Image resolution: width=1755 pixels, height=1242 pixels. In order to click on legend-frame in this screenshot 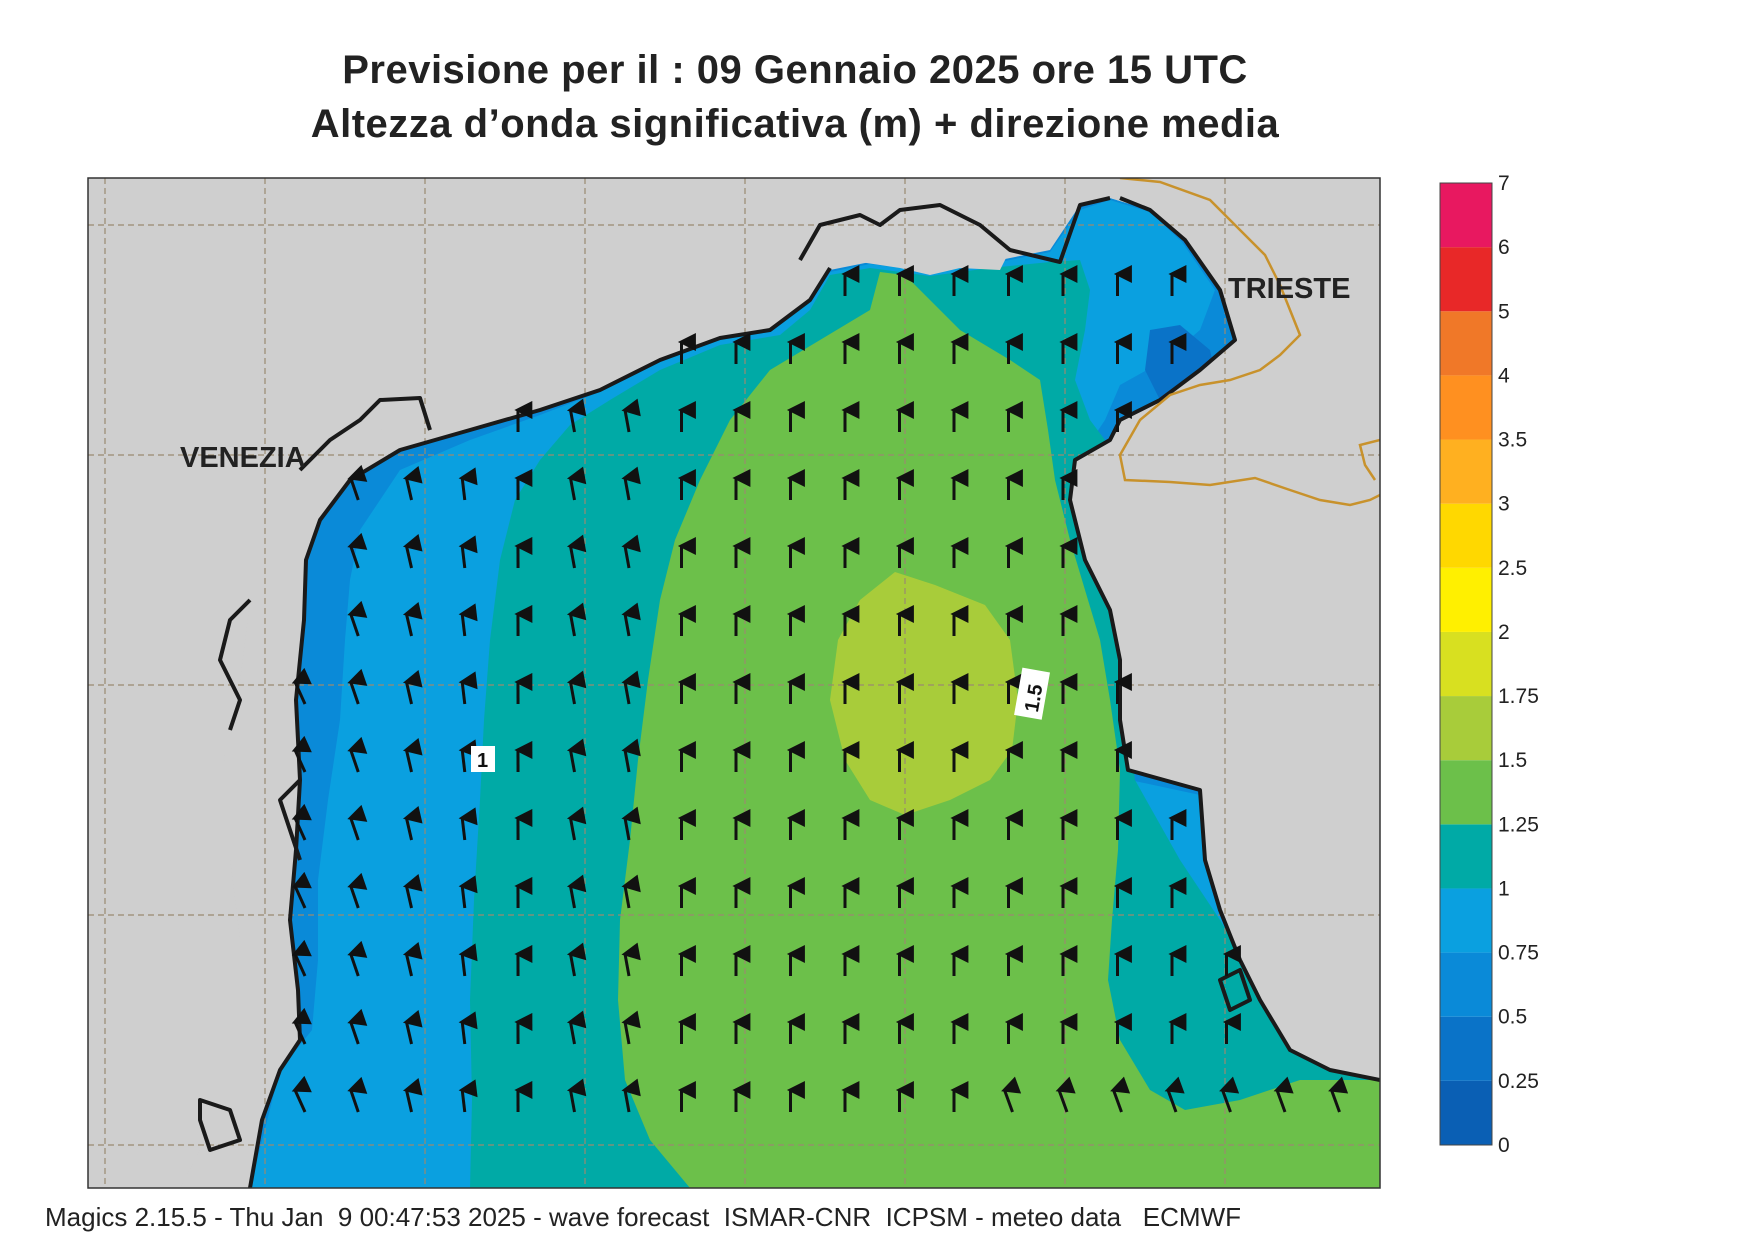, I will do `click(1466, 664)`.